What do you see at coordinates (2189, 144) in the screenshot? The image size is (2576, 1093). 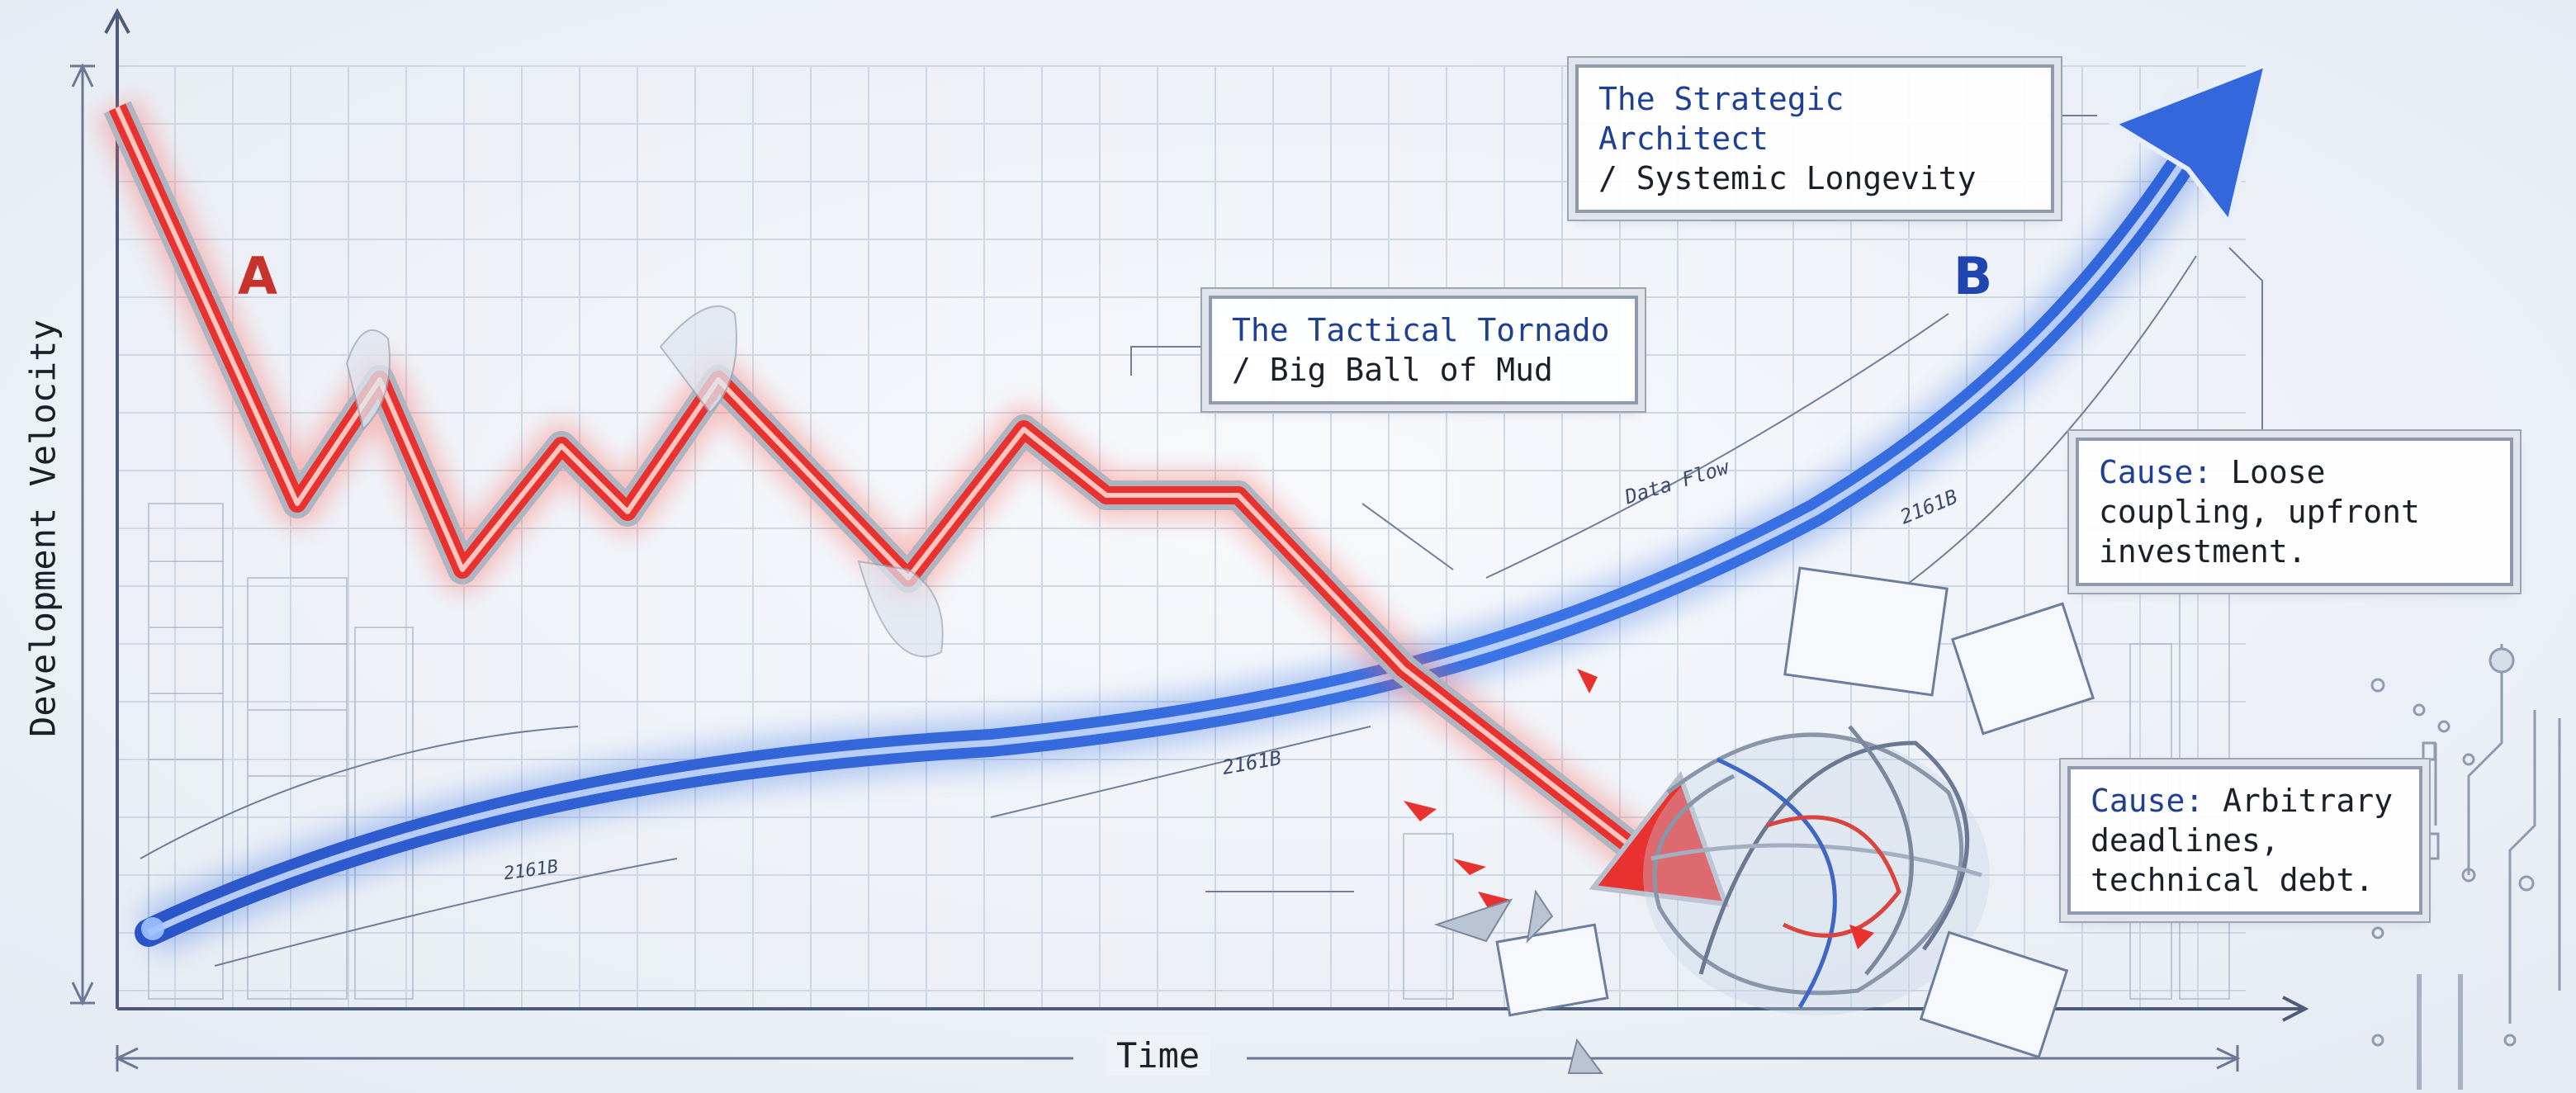 I see `strategic-arrowhead-icon` at bounding box center [2189, 144].